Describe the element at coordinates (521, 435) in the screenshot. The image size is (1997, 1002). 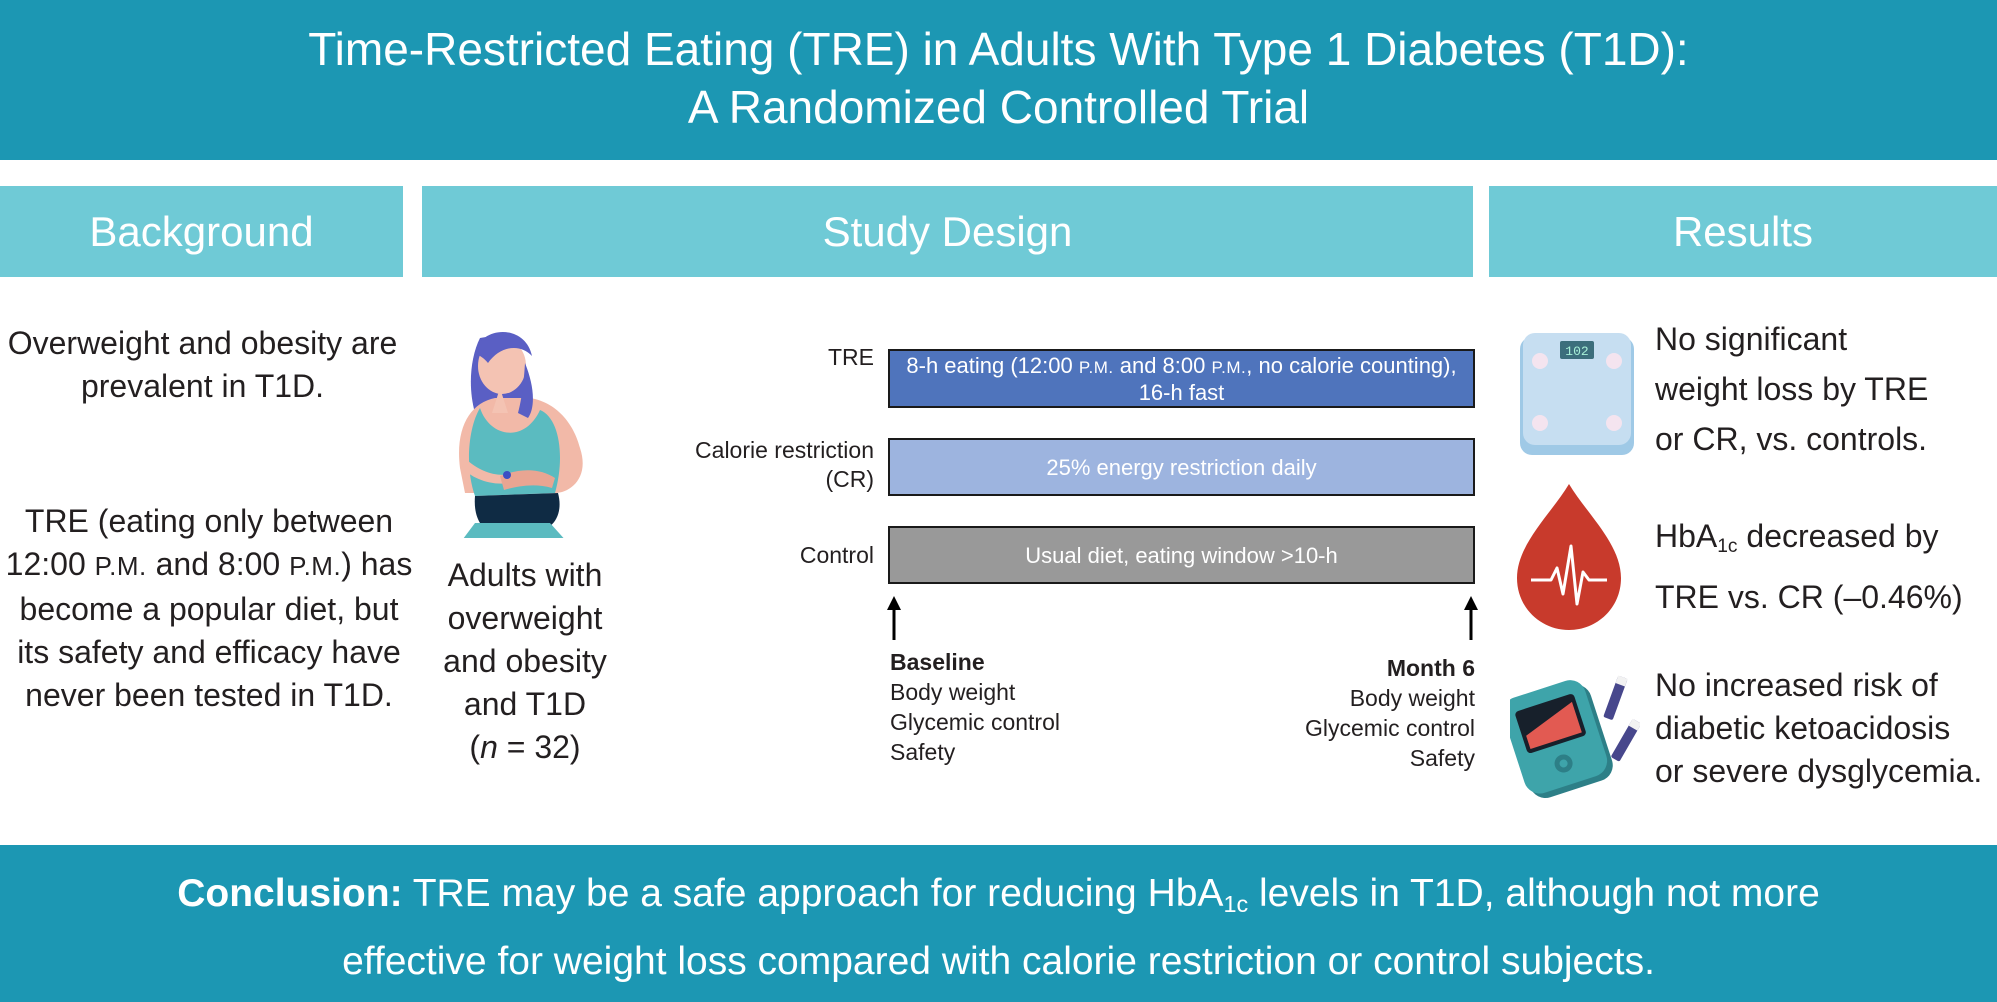
I see `woman-injecting-icon` at that location.